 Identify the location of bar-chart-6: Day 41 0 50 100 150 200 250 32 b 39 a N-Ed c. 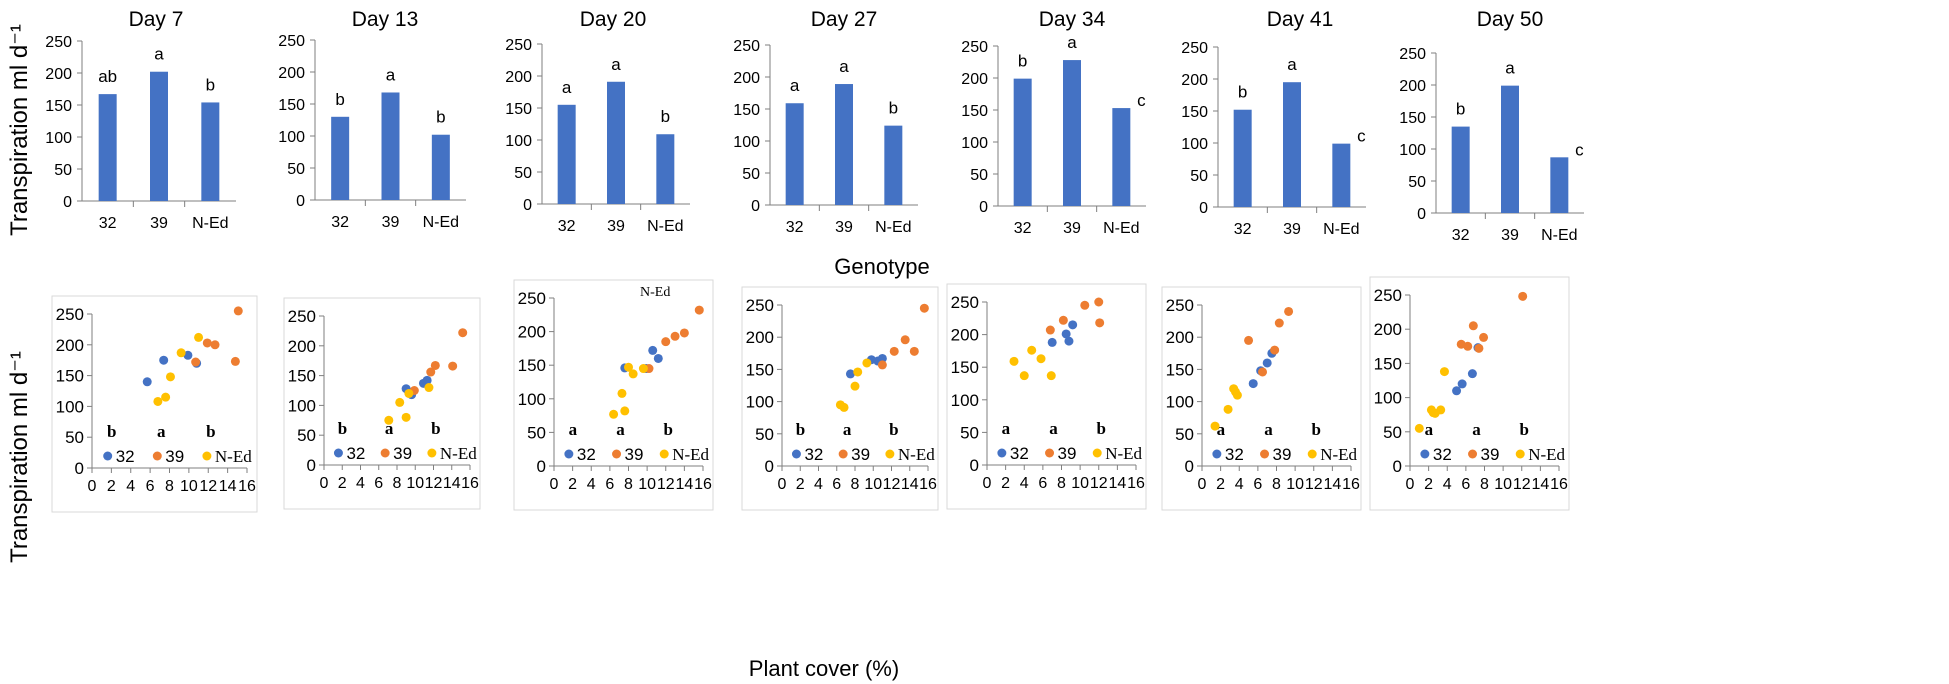
(1273, 123).